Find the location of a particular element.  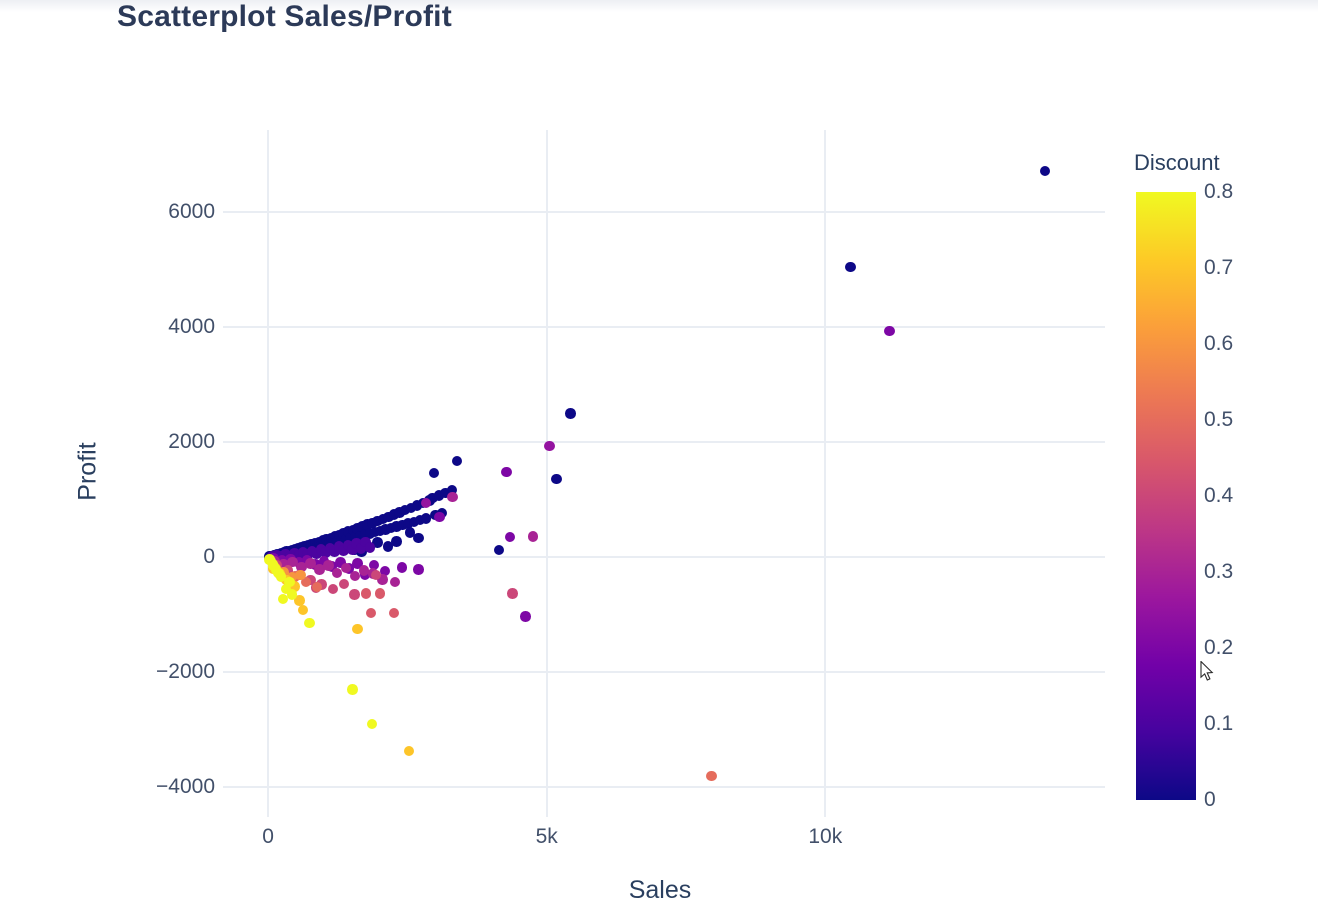

y-grid-line is located at coordinates (664, 326).